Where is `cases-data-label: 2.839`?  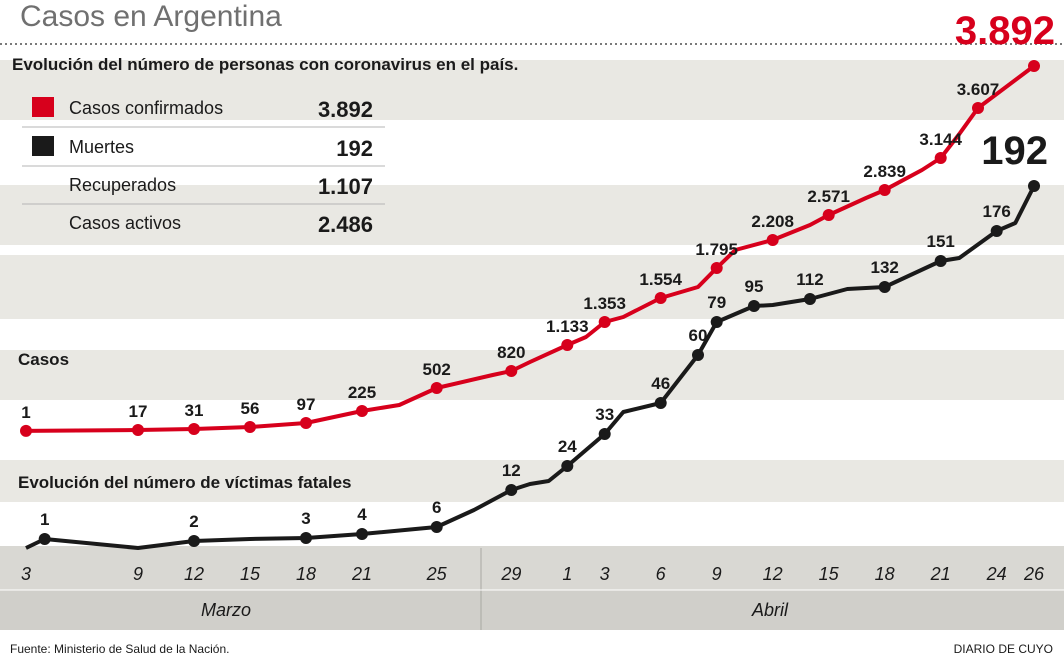 cases-data-label: 2.839 is located at coordinates (884, 171).